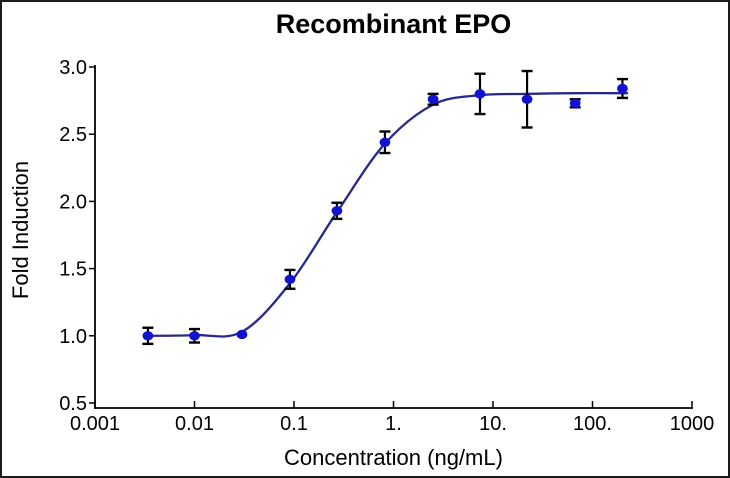 The image size is (730, 478). Describe the element at coordinates (393, 24) in the screenshot. I see `chart-title: Recombinant EPO` at that location.